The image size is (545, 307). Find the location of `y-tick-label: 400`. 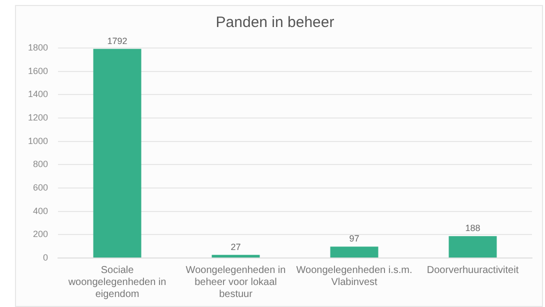

y-tick-label: 400 is located at coordinates (40, 211).